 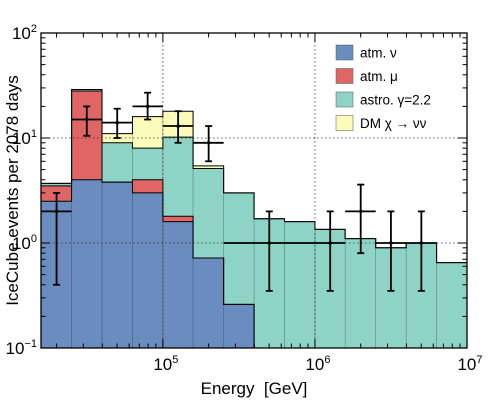 I want to click on y-tick-label-1: 10⁰, so click(x=24, y=243).